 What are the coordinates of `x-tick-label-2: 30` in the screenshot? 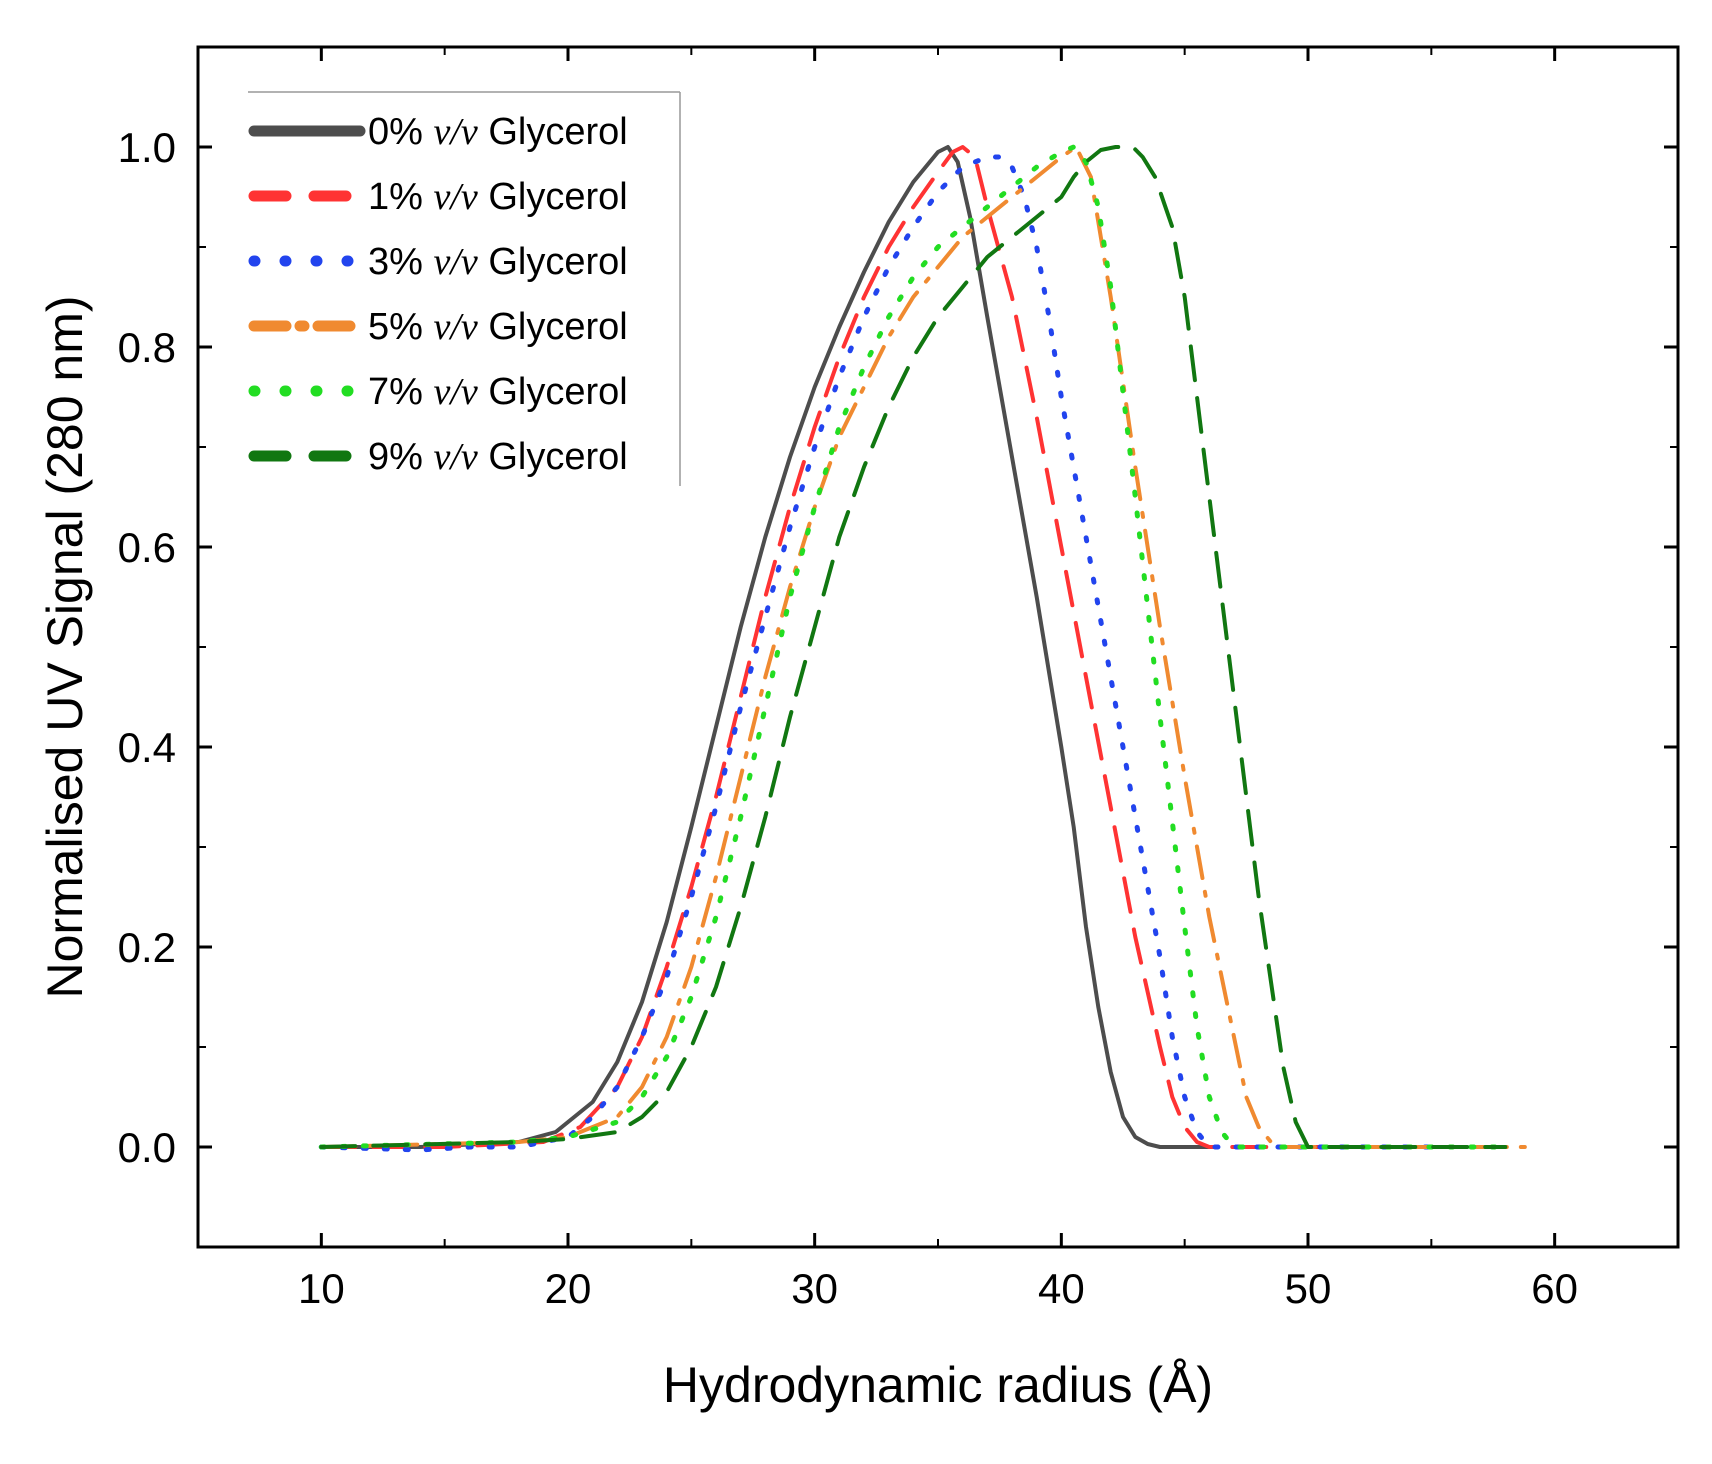 It's located at (814, 1288).